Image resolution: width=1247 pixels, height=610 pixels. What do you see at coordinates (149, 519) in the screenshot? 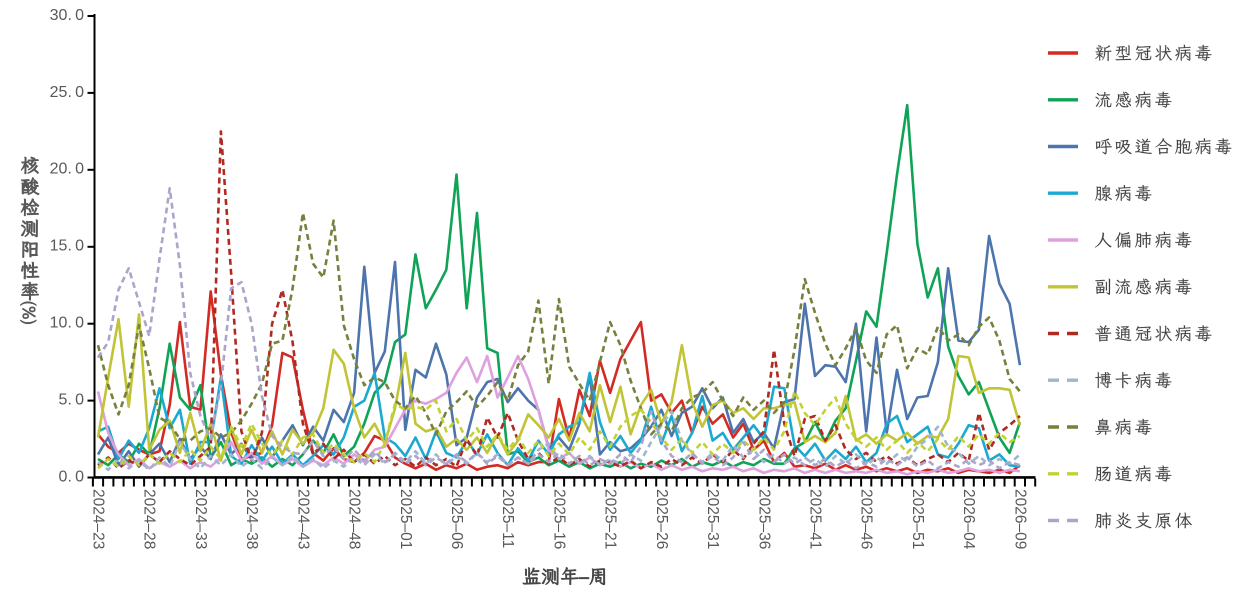
I see `svg-text: 2024–28` at bounding box center [149, 519].